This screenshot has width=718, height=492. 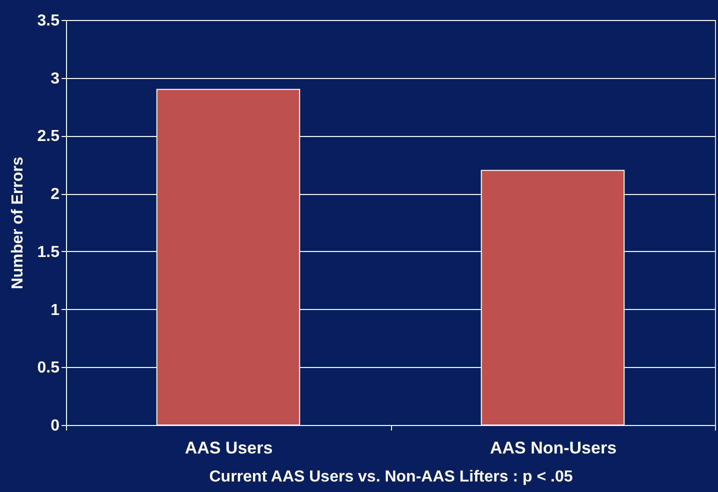 I want to click on y-tick-label: 0.5, so click(x=48, y=368).